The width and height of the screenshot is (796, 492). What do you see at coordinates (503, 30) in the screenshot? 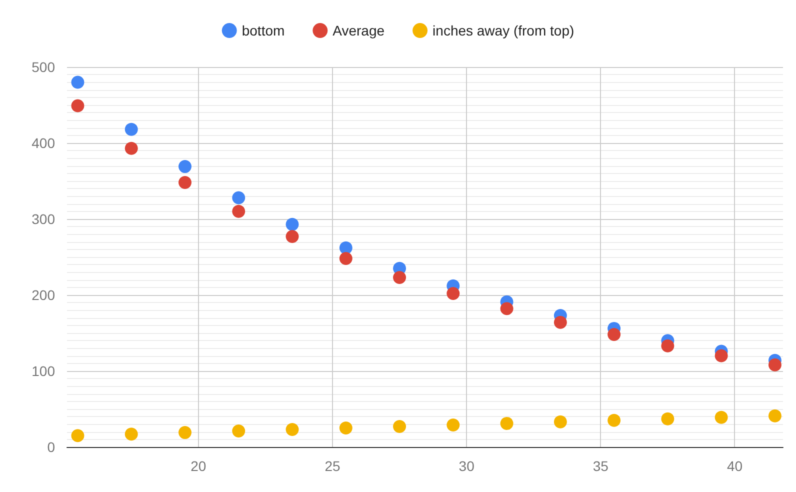
I see `legend-label: inches away (from top)` at bounding box center [503, 30].